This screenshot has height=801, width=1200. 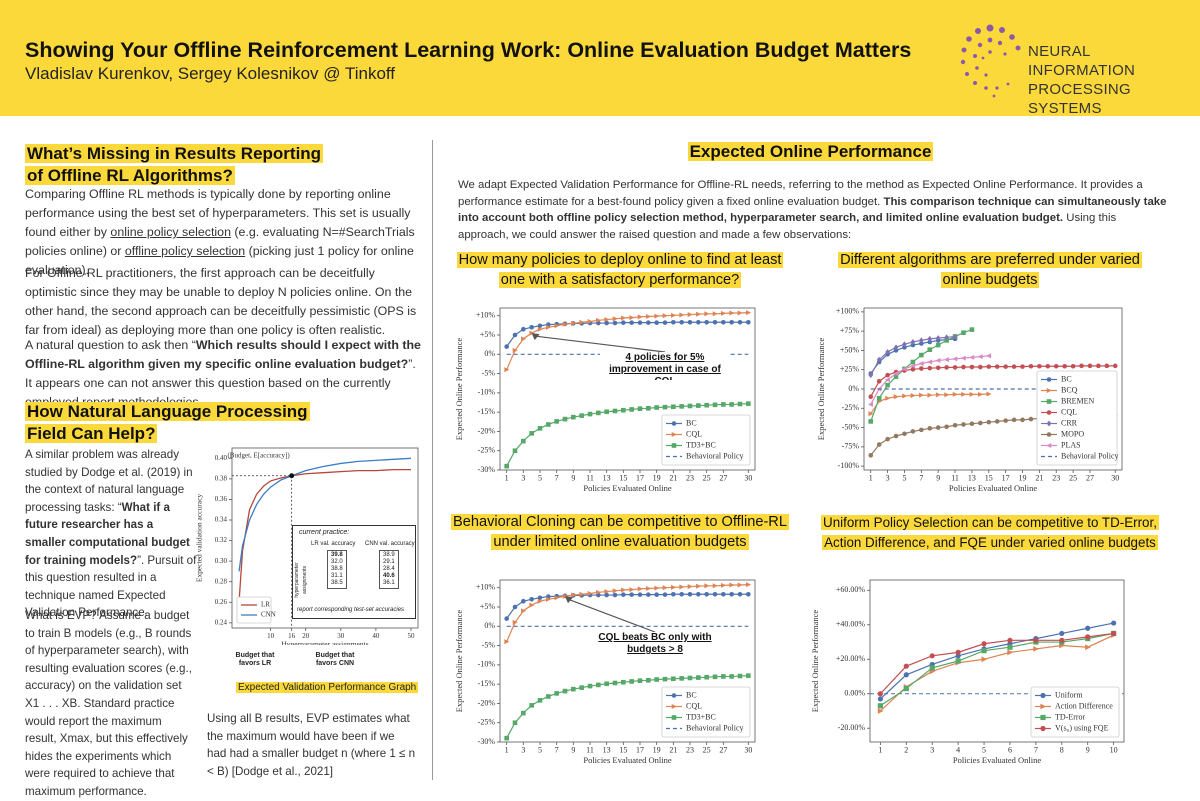 What do you see at coordinates (185, 251) in the screenshot?
I see `link-text: offline policy selection` at bounding box center [185, 251].